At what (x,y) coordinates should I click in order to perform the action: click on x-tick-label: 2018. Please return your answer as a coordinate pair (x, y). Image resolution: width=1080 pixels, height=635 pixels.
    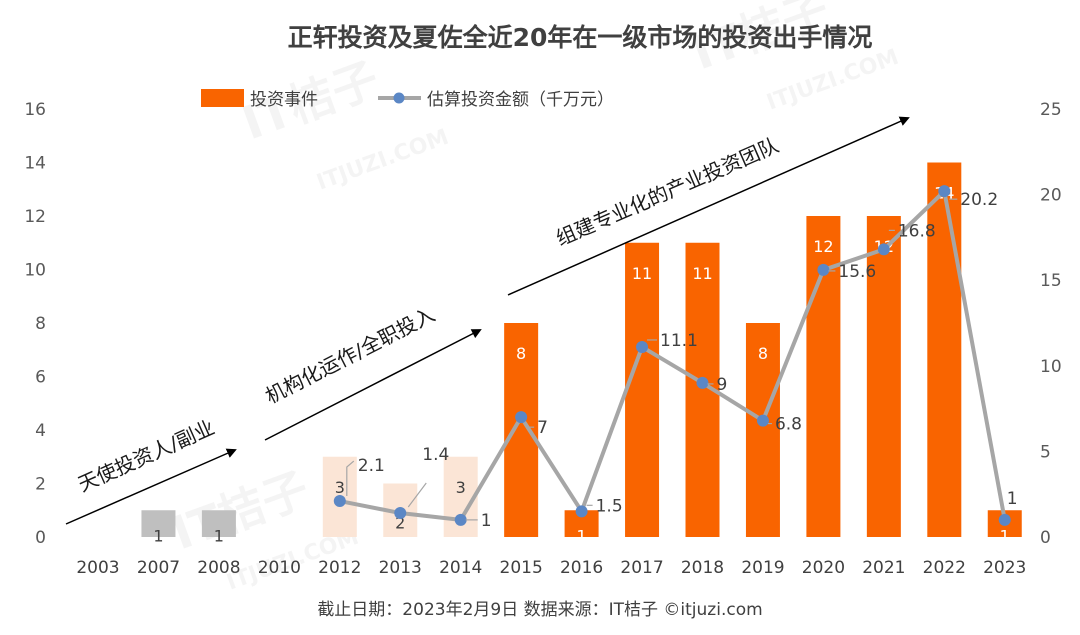
    Looking at the image, I should click on (702, 568).